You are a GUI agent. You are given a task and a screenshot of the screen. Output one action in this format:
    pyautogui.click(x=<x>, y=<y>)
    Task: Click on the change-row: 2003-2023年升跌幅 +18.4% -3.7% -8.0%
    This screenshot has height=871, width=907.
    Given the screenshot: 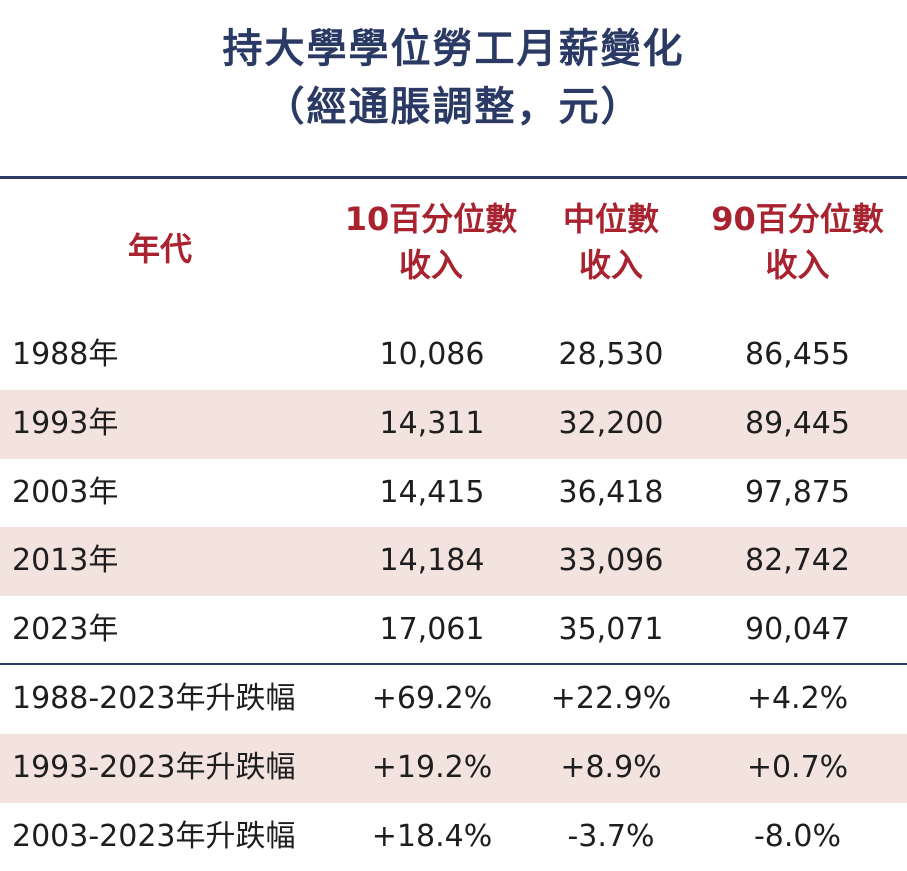 What is the action you would take?
    pyautogui.click(x=453, y=837)
    